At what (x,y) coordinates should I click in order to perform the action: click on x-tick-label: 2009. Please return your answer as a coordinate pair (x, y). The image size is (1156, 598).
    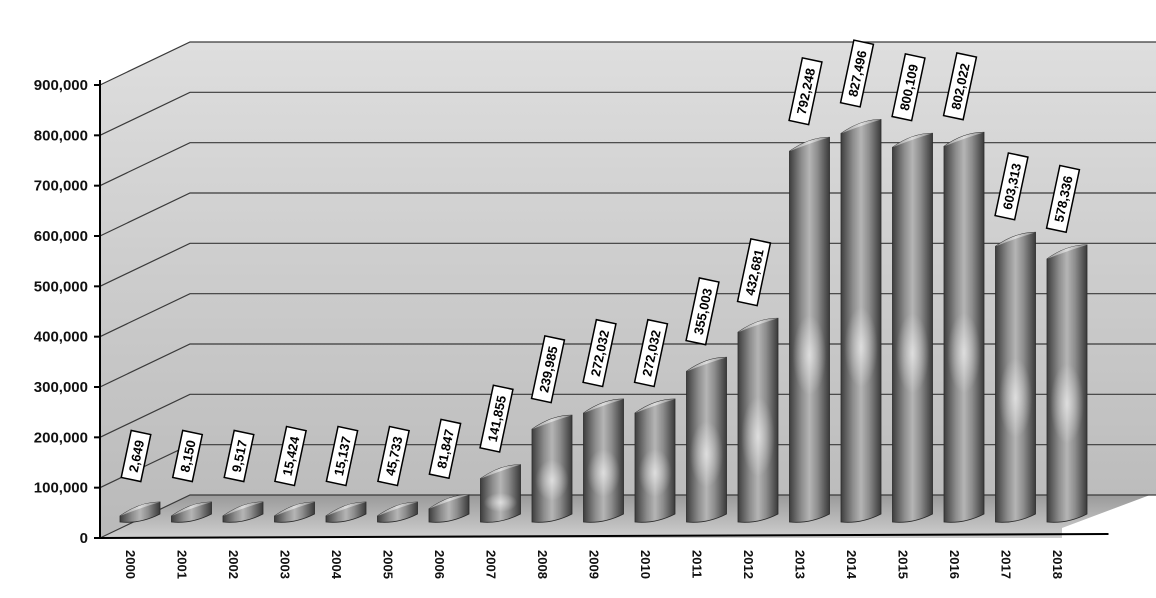
    Looking at the image, I should click on (594, 564).